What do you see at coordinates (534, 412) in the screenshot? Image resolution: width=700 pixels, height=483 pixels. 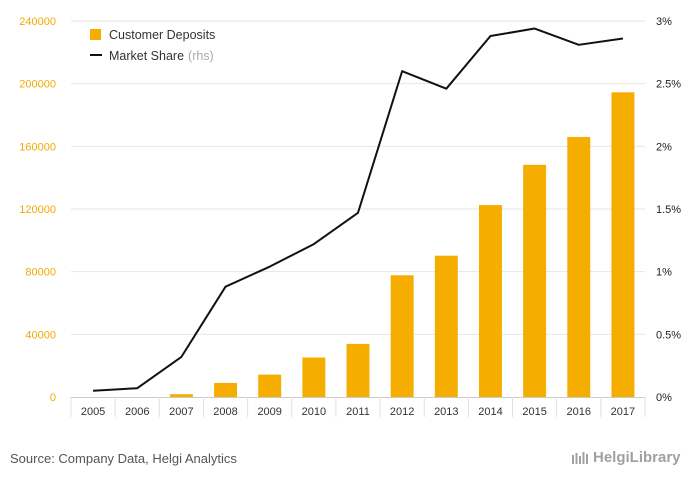 I see `x-tick-label: 2015` at bounding box center [534, 412].